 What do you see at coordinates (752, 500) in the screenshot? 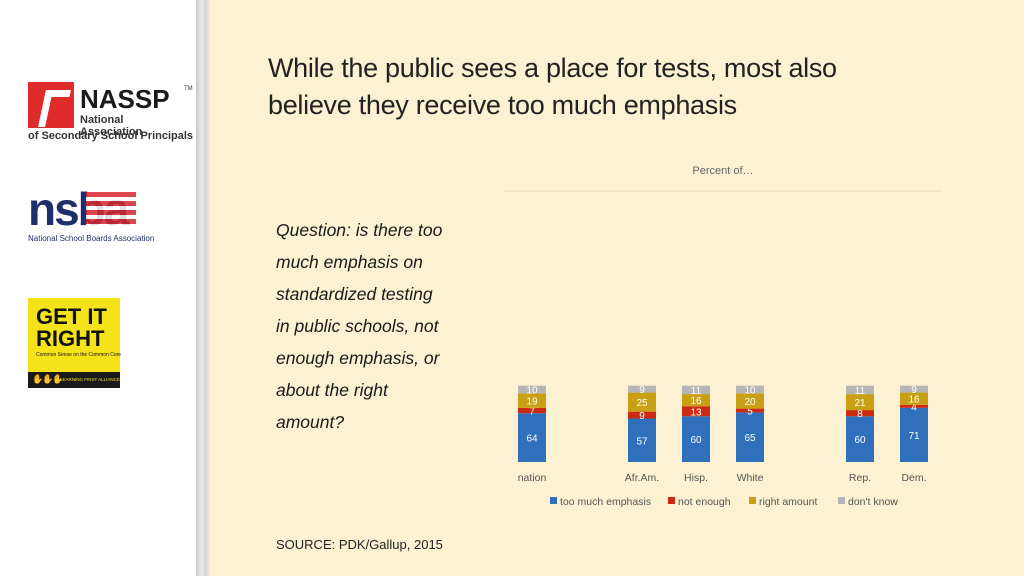
I see `legend-swatch-right-amount` at bounding box center [752, 500].